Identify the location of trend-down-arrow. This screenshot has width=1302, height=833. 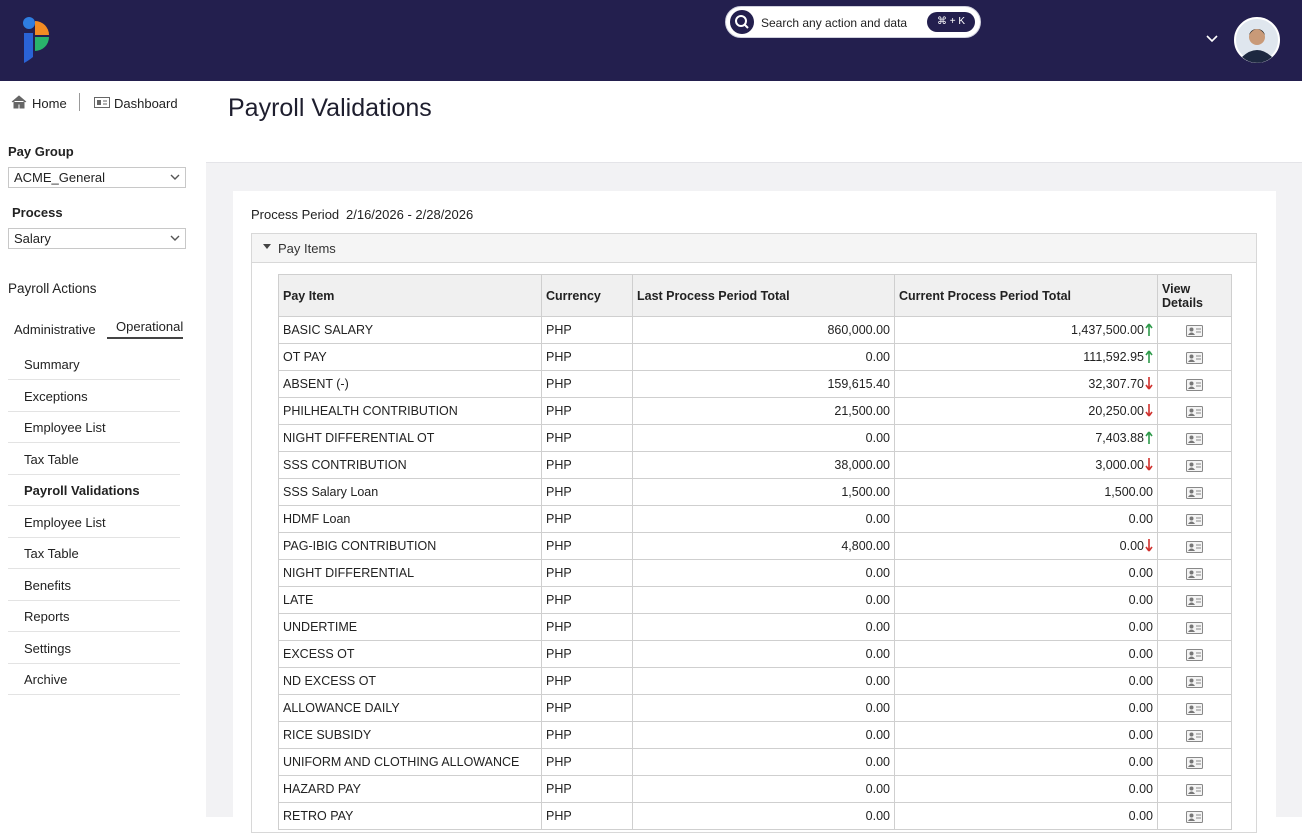
(1149, 545).